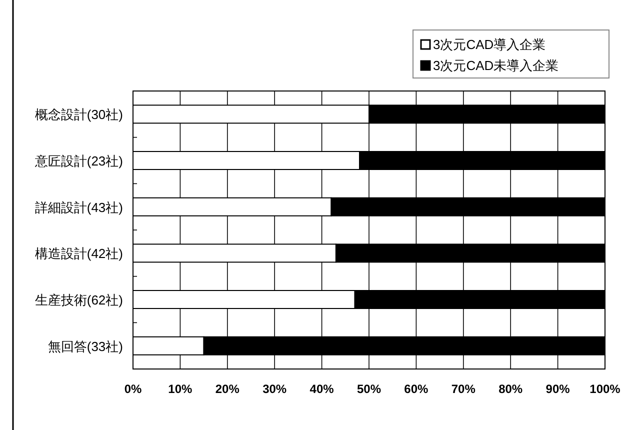  Describe the element at coordinates (463, 389) in the screenshot. I see `x-tick-label: 70%` at that location.